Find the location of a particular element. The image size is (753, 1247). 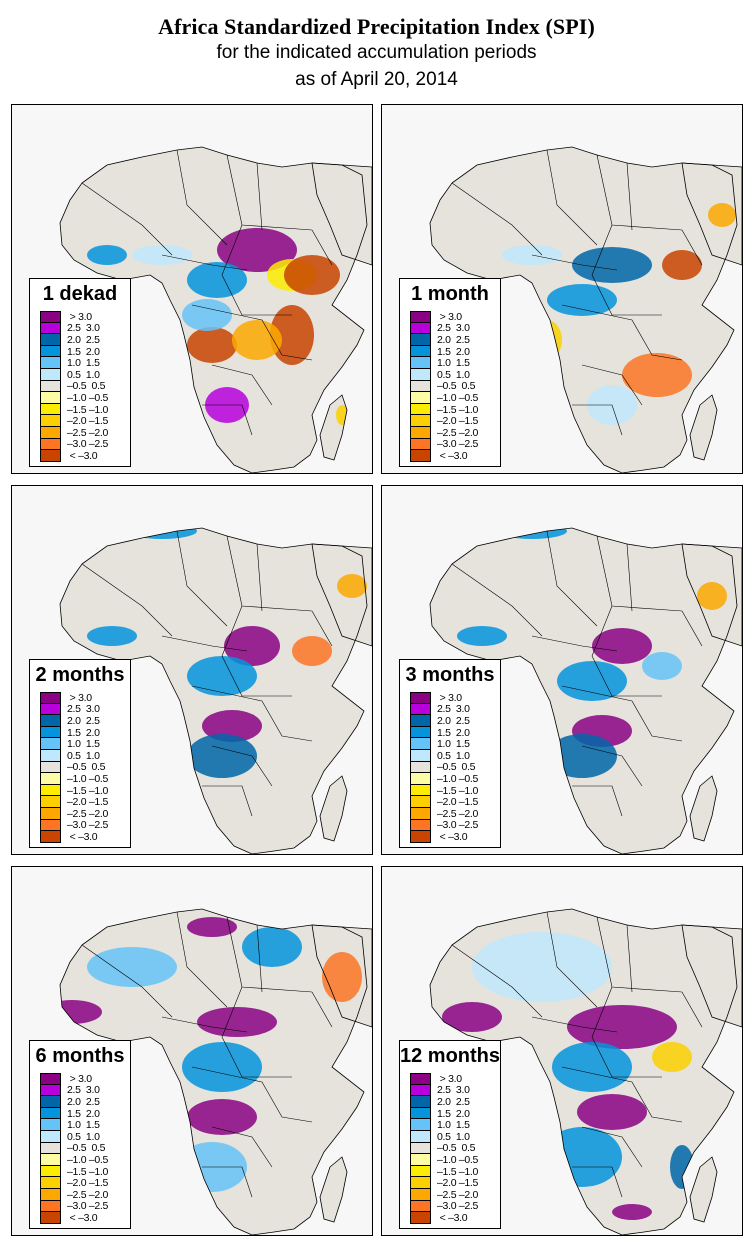

africa-map is located at coordinates (215, 309).